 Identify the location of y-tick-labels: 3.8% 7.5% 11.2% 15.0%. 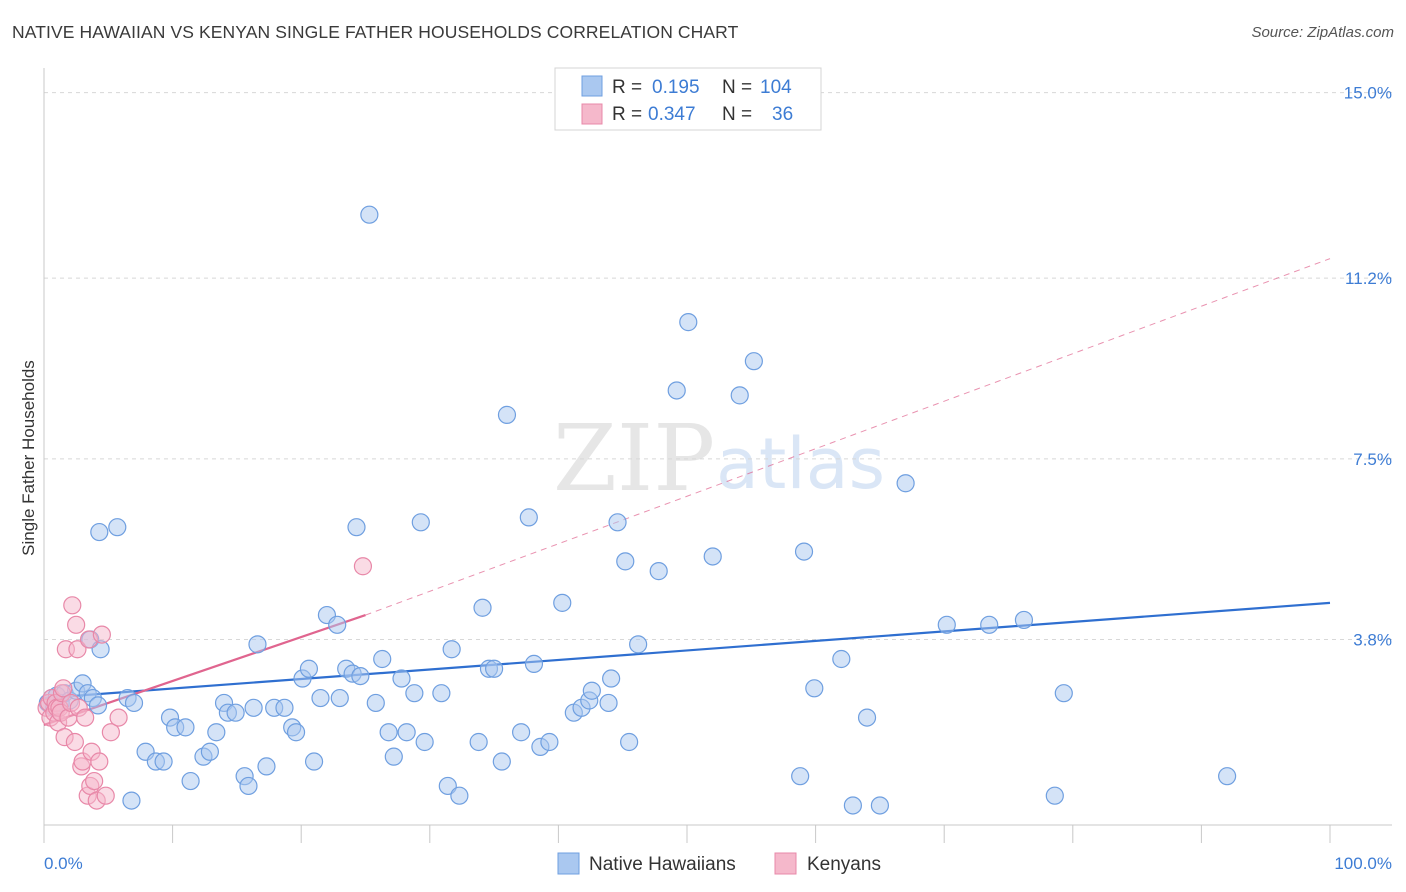
(1368, 367).